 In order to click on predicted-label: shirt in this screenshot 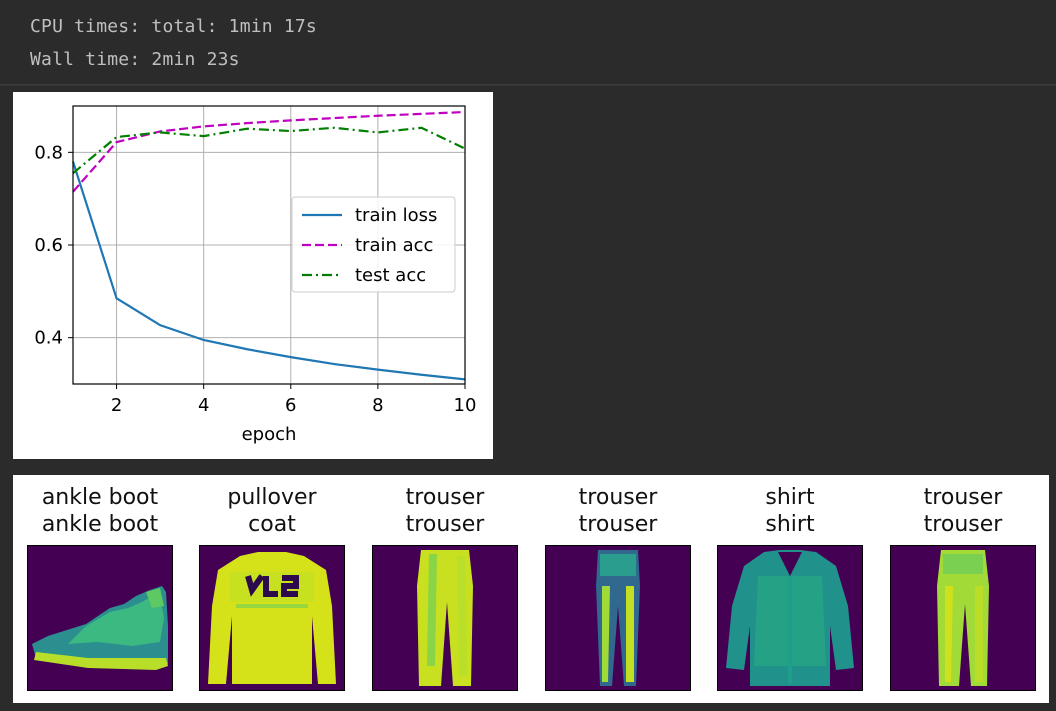, I will do `click(790, 524)`.